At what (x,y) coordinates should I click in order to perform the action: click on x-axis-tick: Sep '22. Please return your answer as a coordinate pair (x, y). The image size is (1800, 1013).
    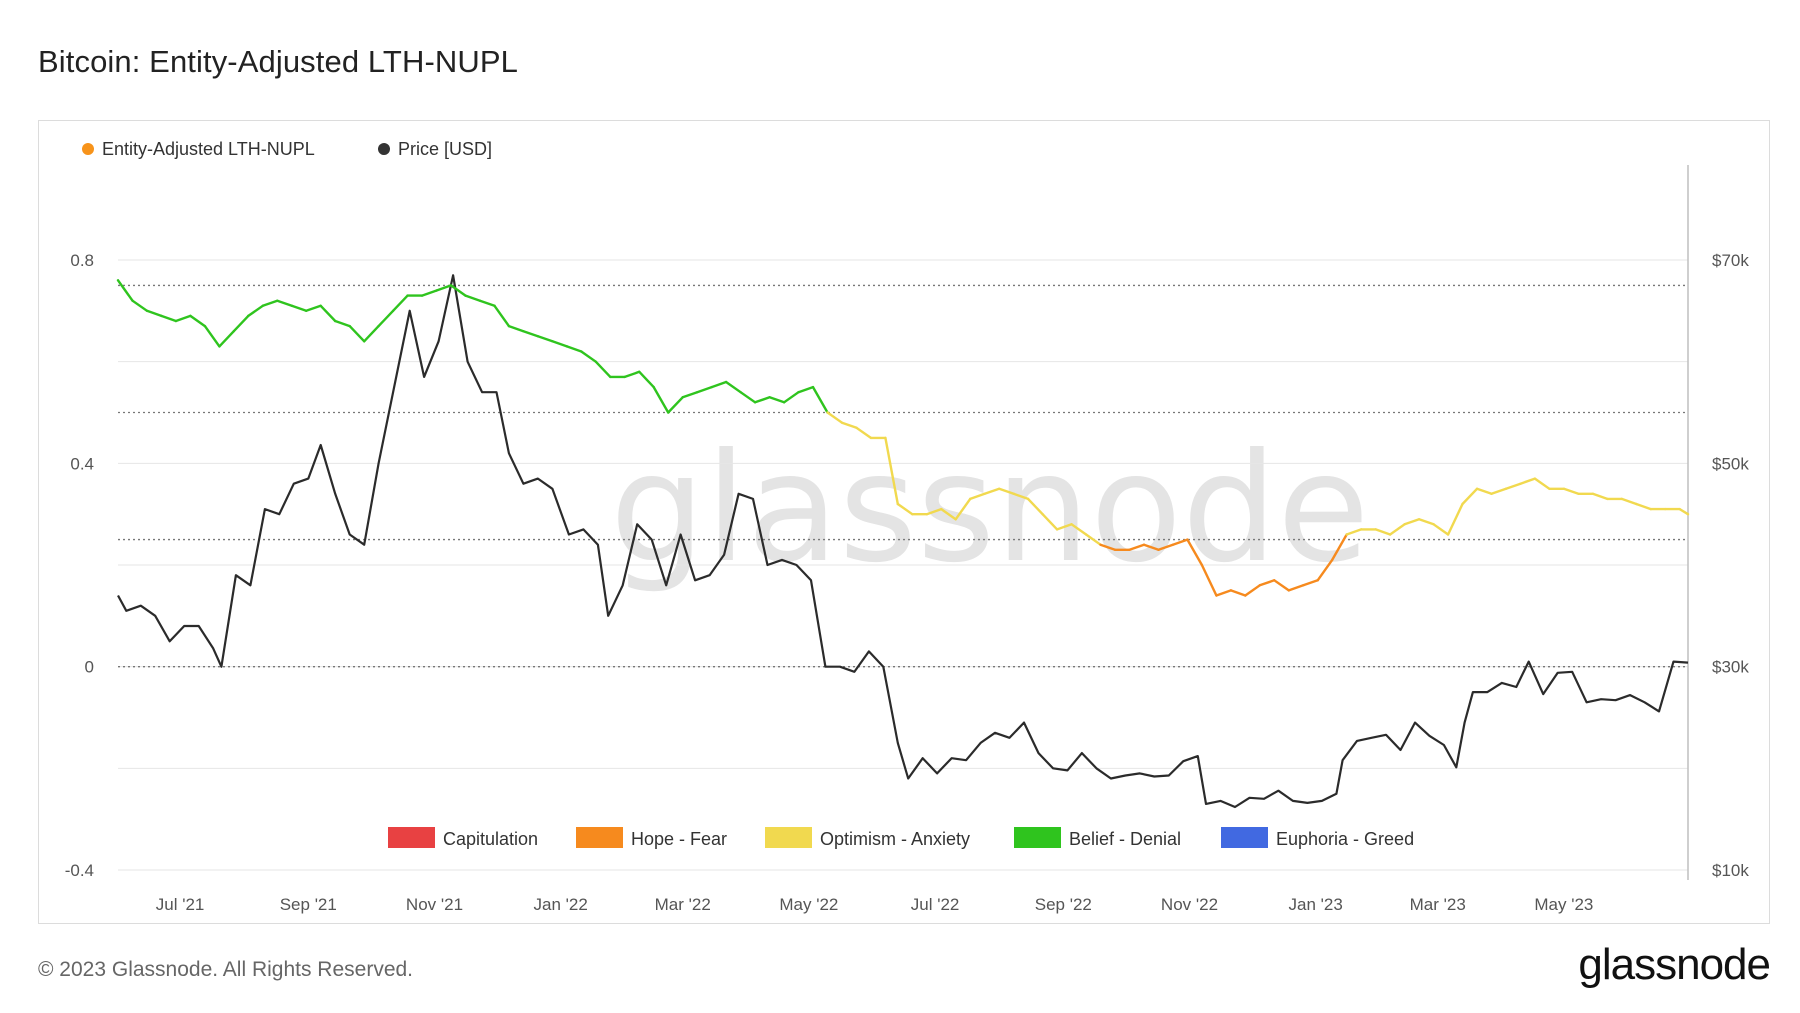
    Looking at the image, I should click on (1063, 904).